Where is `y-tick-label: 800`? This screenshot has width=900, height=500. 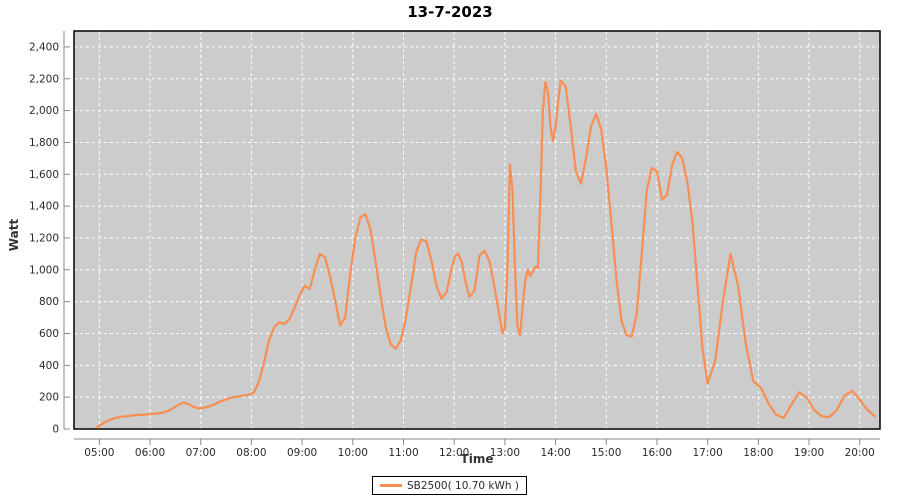 y-tick-label: 800 is located at coordinates (49, 302).